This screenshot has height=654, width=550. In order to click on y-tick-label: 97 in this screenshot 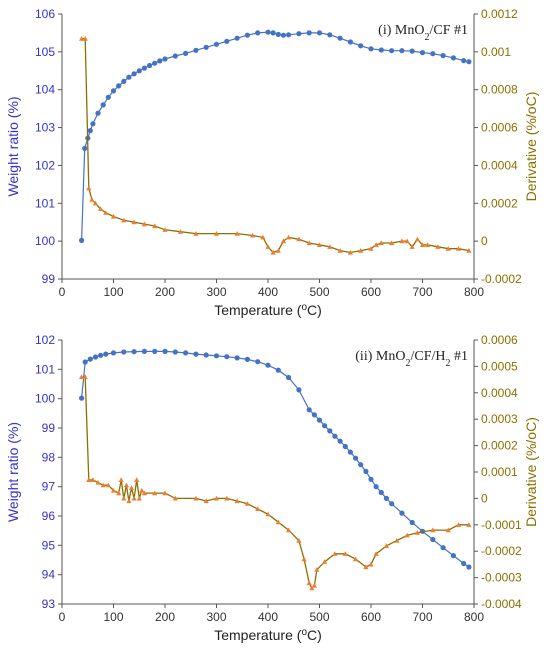, I will do `click(49, 487)`.